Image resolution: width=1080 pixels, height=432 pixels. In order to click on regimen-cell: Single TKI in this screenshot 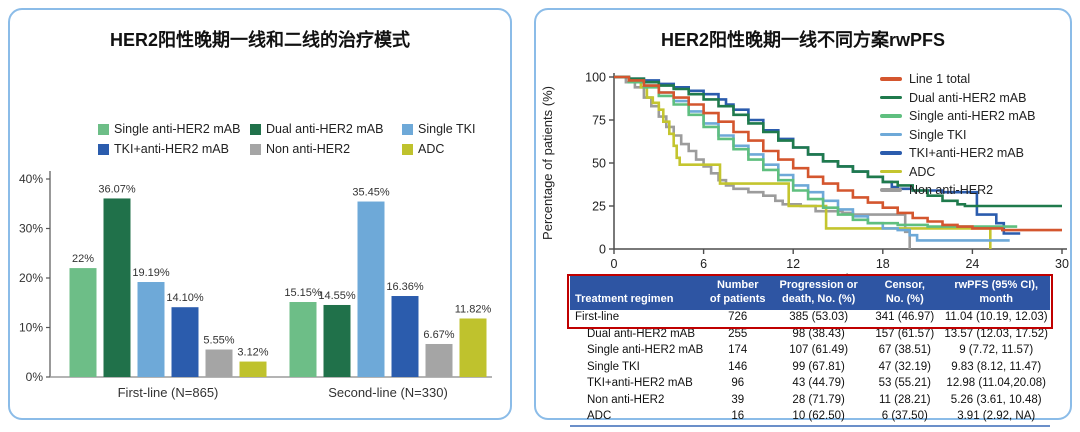, I will do `click(613, 366)`.